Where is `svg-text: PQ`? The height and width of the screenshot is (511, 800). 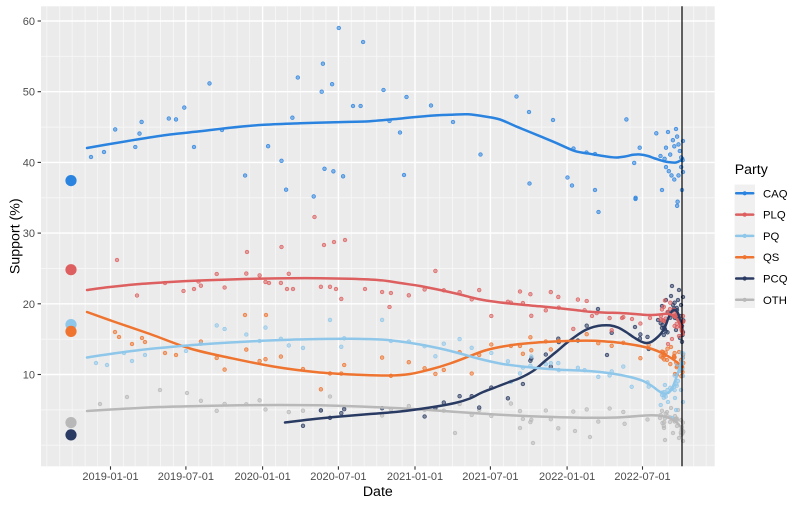
svg-text: PQ is located at coordinates (771, 237).